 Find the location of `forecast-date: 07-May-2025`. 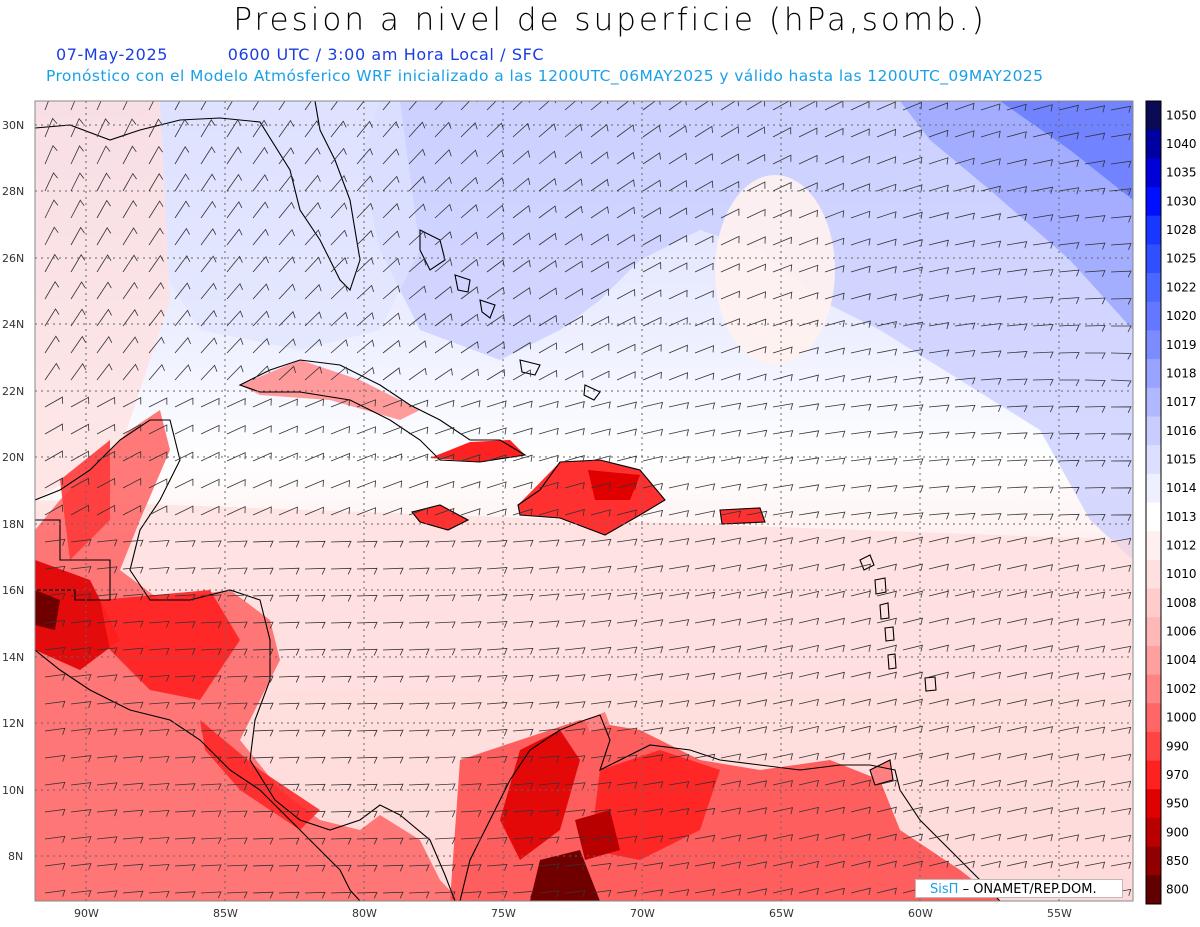

forecast-date: 07-May-2025 is located at coordinates (112, 54).